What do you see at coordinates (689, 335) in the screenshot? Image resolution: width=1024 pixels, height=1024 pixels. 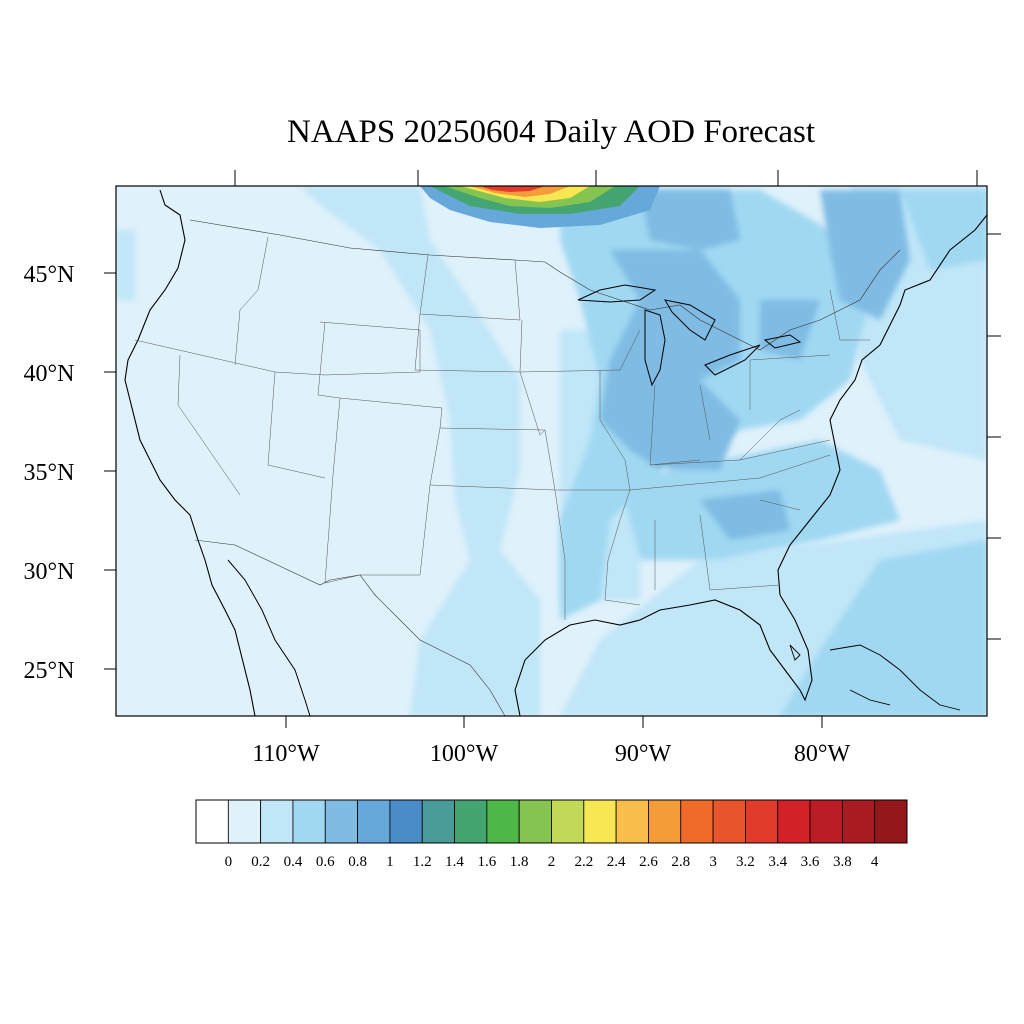 I see `great-lakes` at bounding box center [689, 335].